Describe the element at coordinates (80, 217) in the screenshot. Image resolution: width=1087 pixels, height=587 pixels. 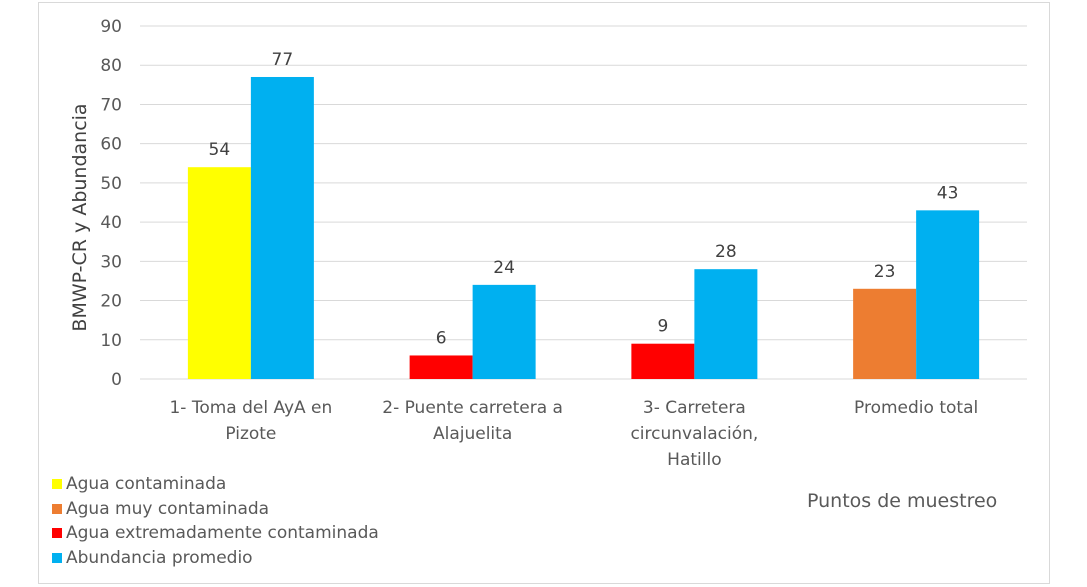
I see `y-axis-label: BMWP-CR y Abundancia` at that location.